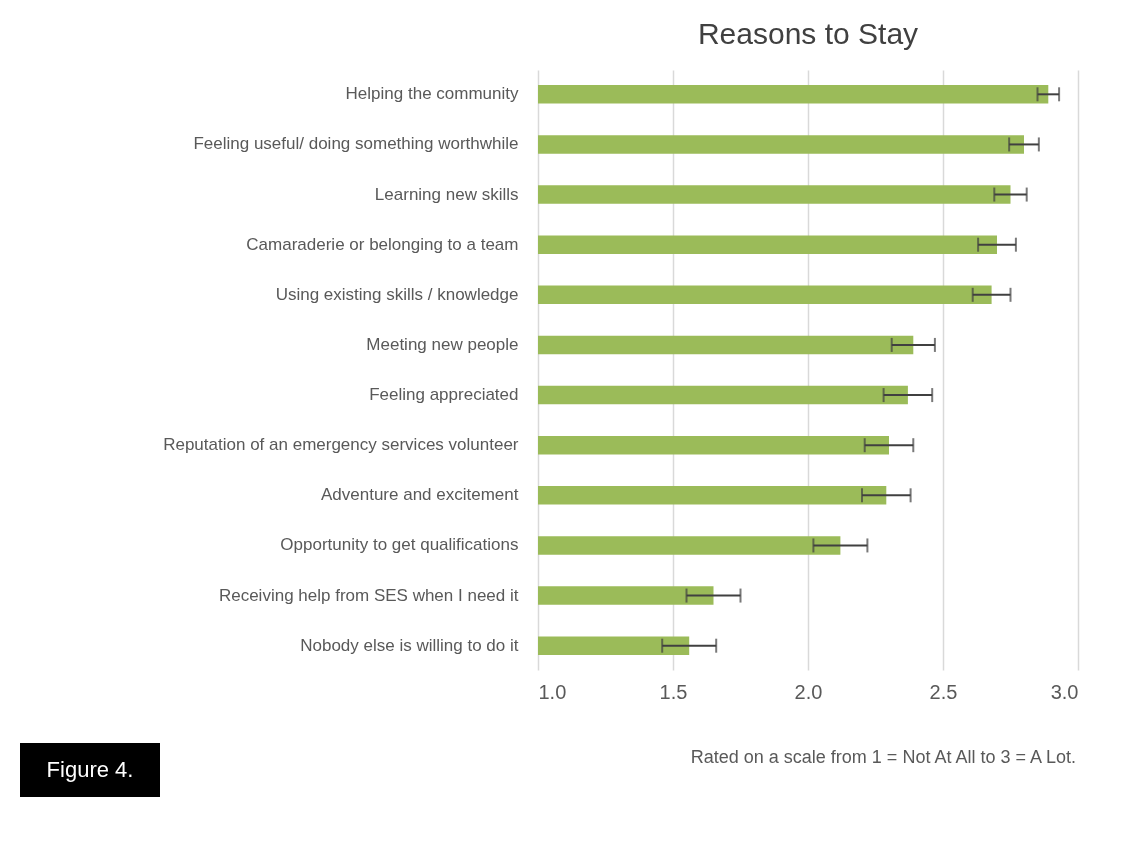 This screenshot has width=1128, height=850. What do you see at coordinates (883, 757) in the screenshot?
I see `text: Rated on a scale from 1 = Not At All to 3 = A Lot.` at bounding box center [883, 757].